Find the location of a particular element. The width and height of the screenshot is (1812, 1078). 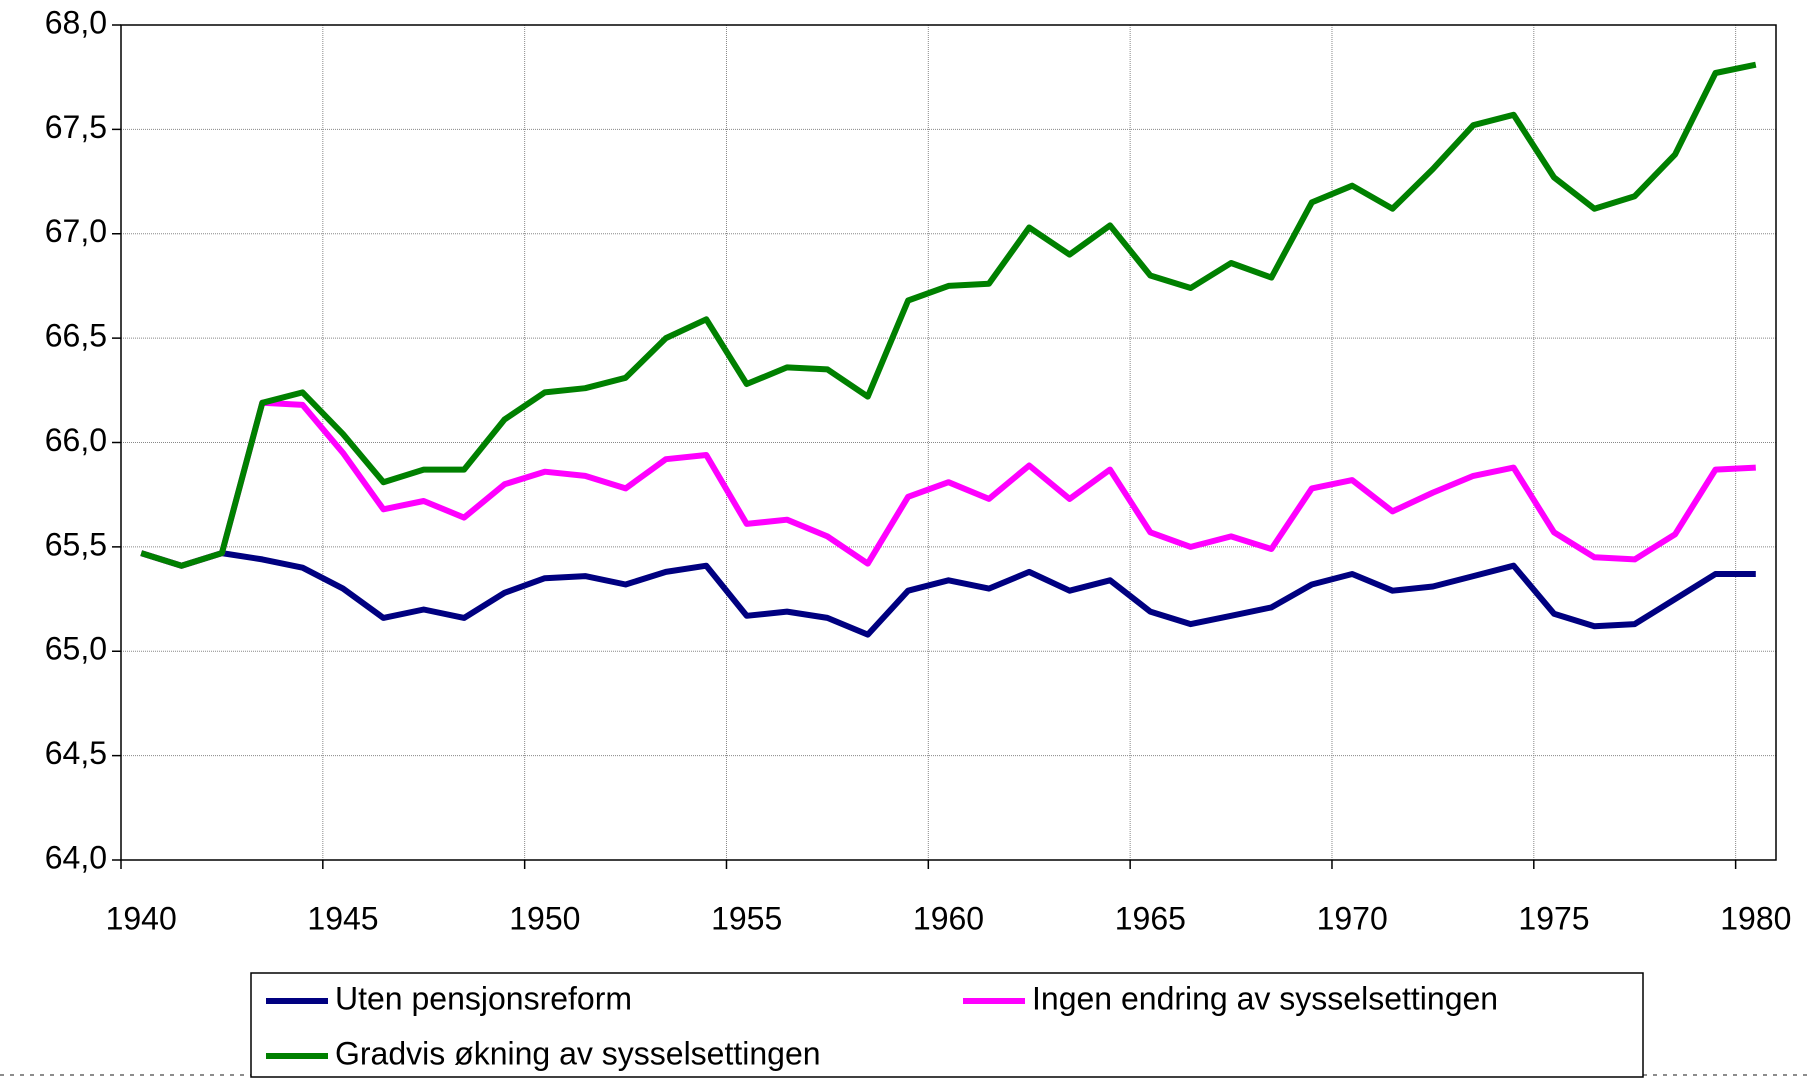

y-tick-label: 68,0 is located at coordinates (76, 22).